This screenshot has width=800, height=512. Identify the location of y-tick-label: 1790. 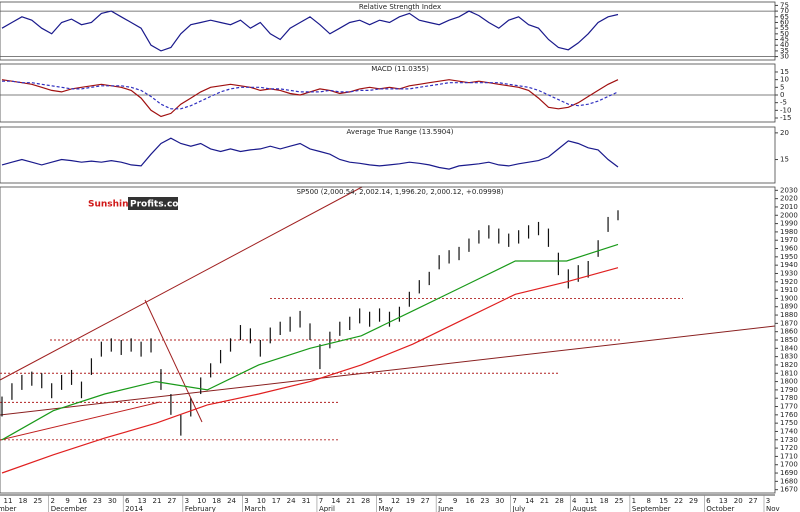
(789, 390).